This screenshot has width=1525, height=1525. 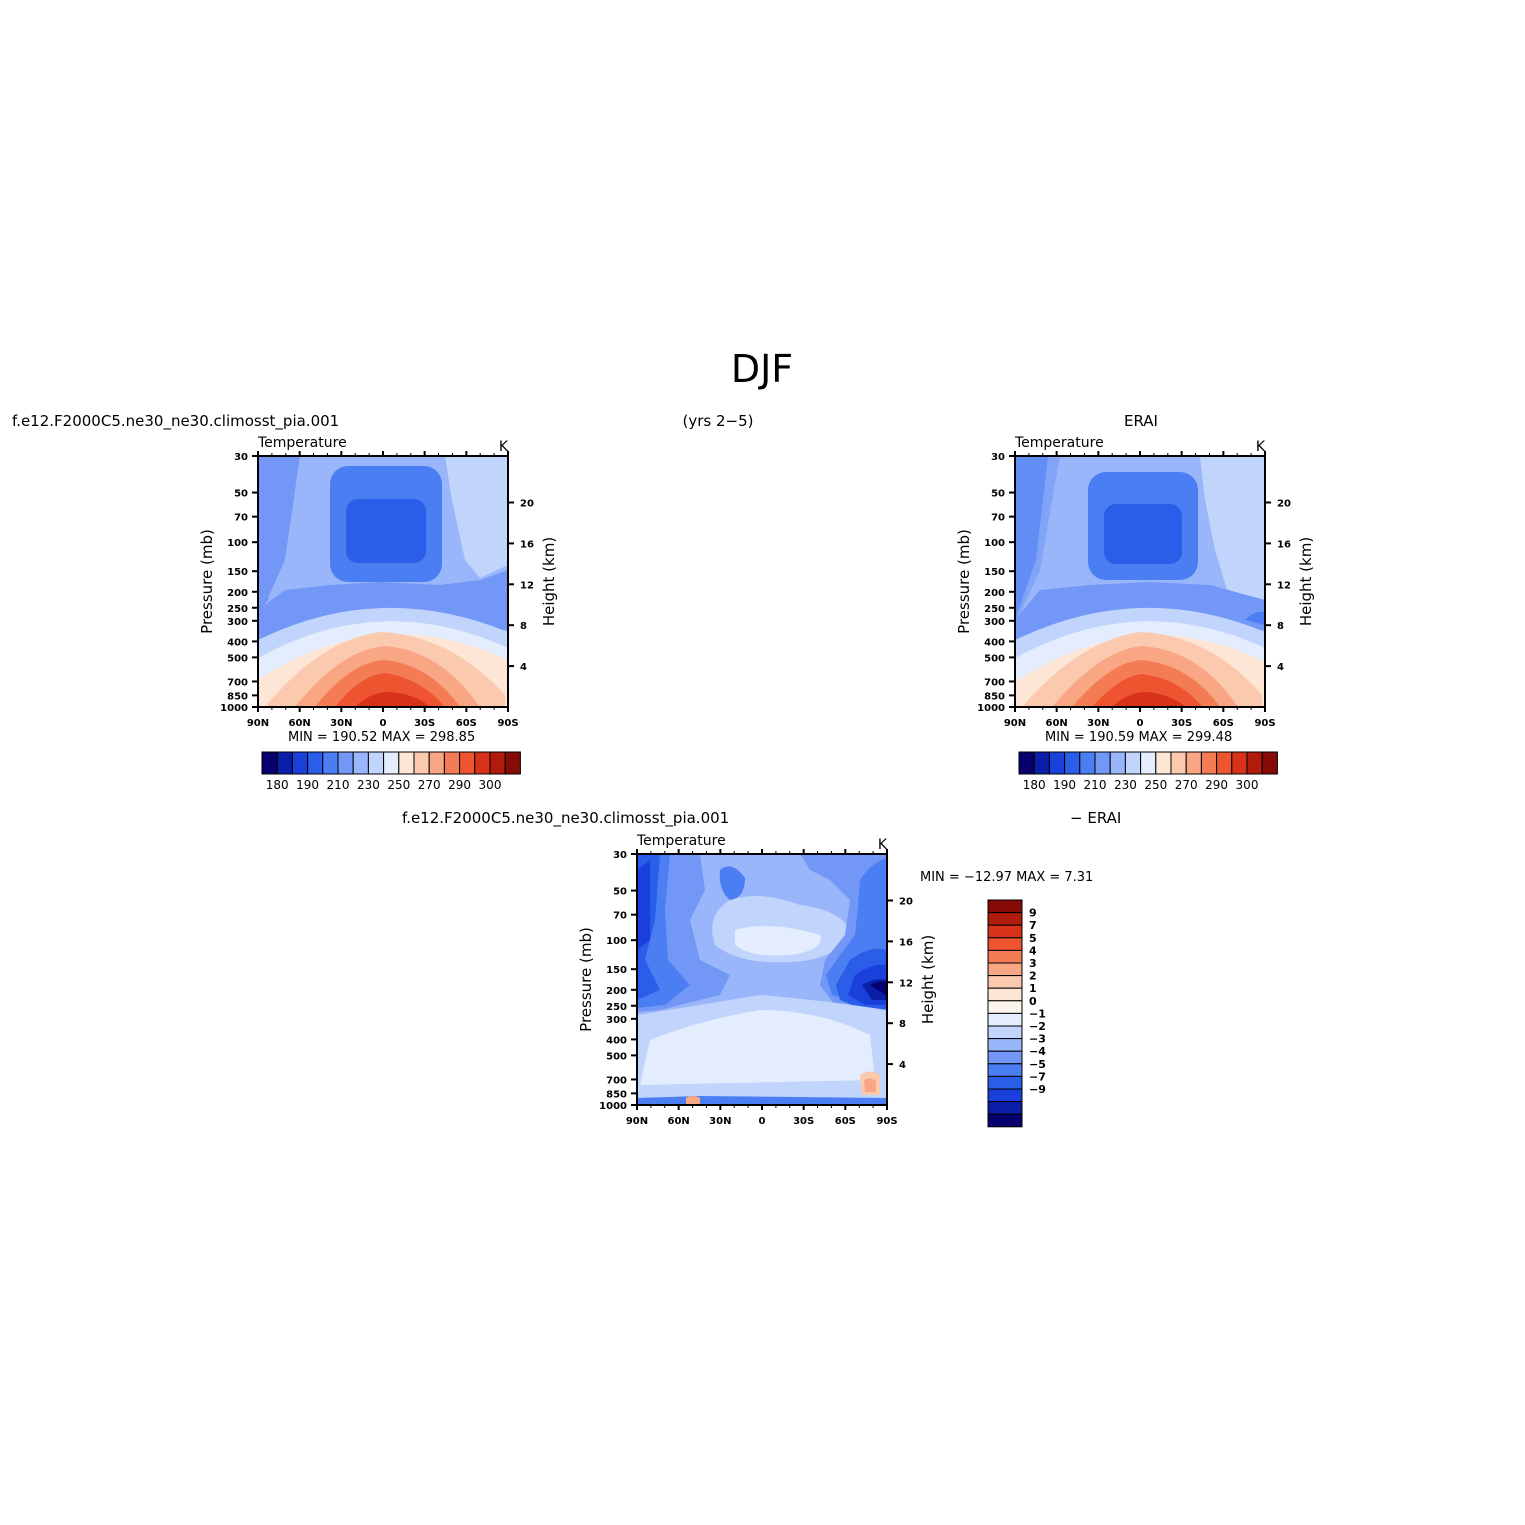 What do you see at coordinates (237, 543) in the screenshot?
I see `model-ytick-label: 100` at bounding box center [237, 543].